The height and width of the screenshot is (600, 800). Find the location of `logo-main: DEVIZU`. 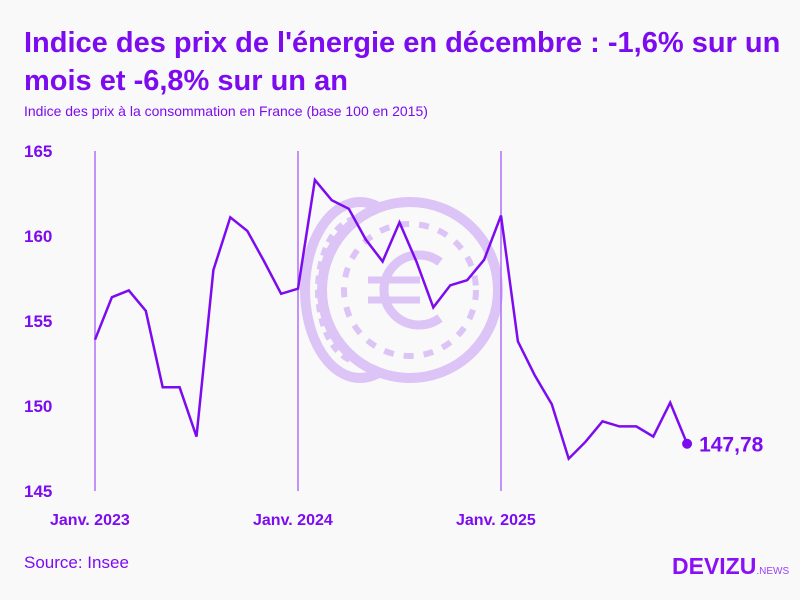

logo-main: DEVIZU is located at coordinates (714, 566).